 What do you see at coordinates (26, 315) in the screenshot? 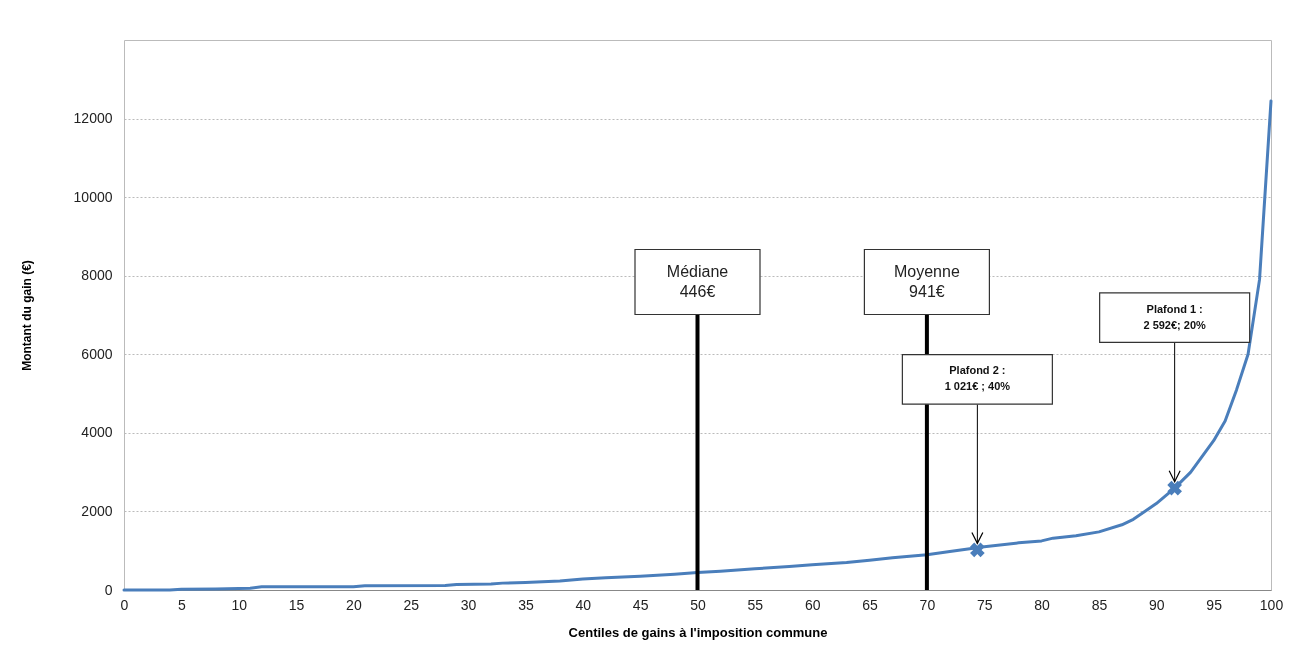
I see `y-axis-title: Montant du gain (€)` at bounding box center [26, 315].